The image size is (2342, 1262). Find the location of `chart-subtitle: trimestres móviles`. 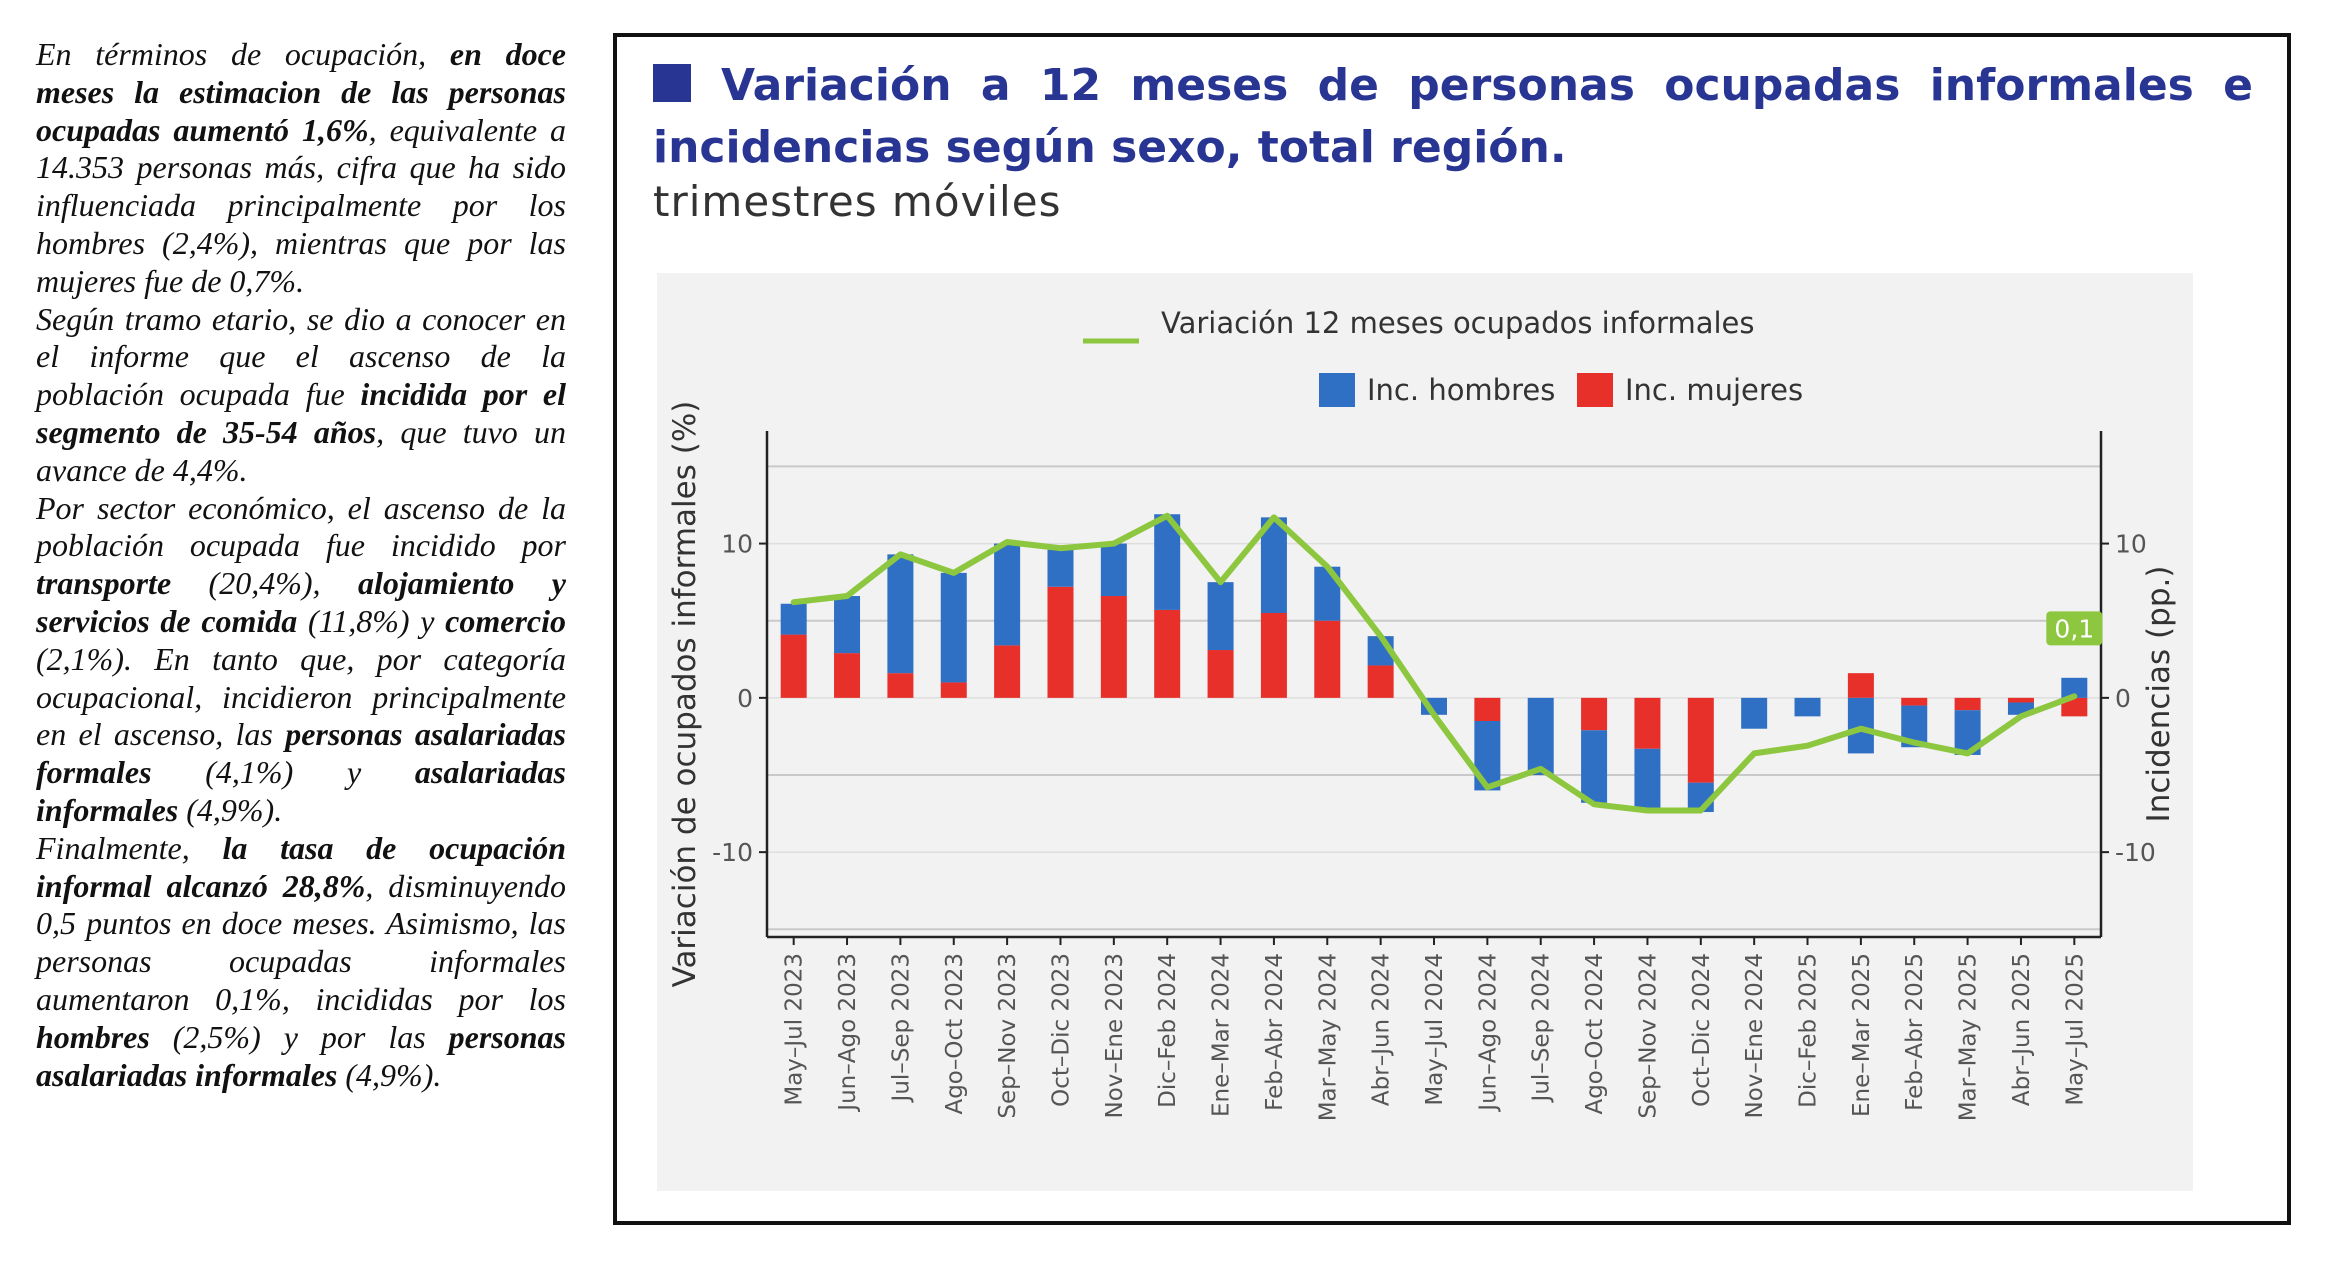

chart-subtitle: trimestres móviles is located at coordinates (857, 201).